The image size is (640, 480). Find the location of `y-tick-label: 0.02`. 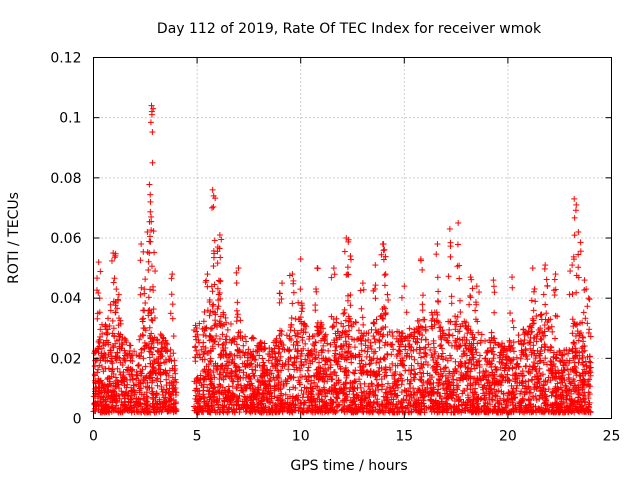

y-tick-label: 0.02 is located at coordinates (65, 359).